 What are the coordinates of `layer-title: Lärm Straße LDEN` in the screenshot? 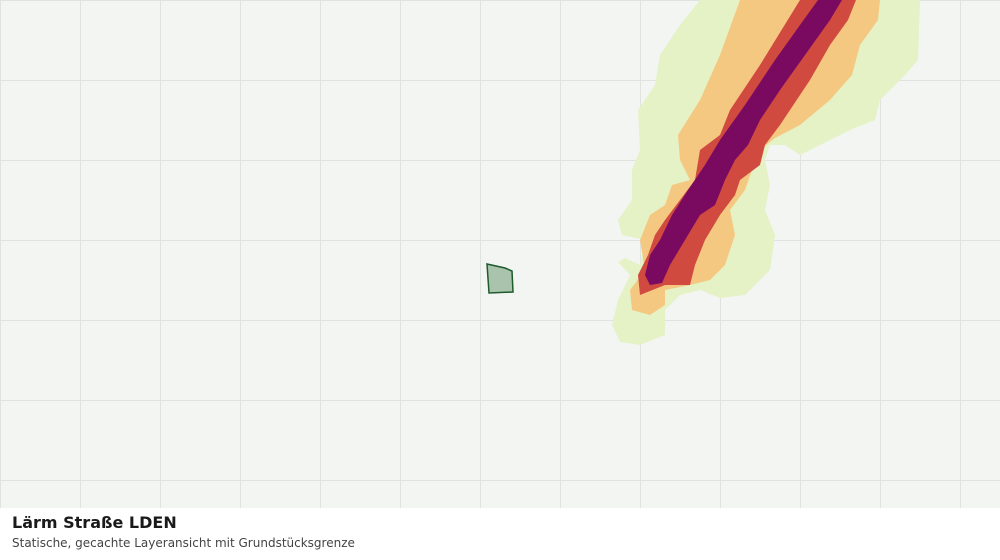 It's located at (94, 522).